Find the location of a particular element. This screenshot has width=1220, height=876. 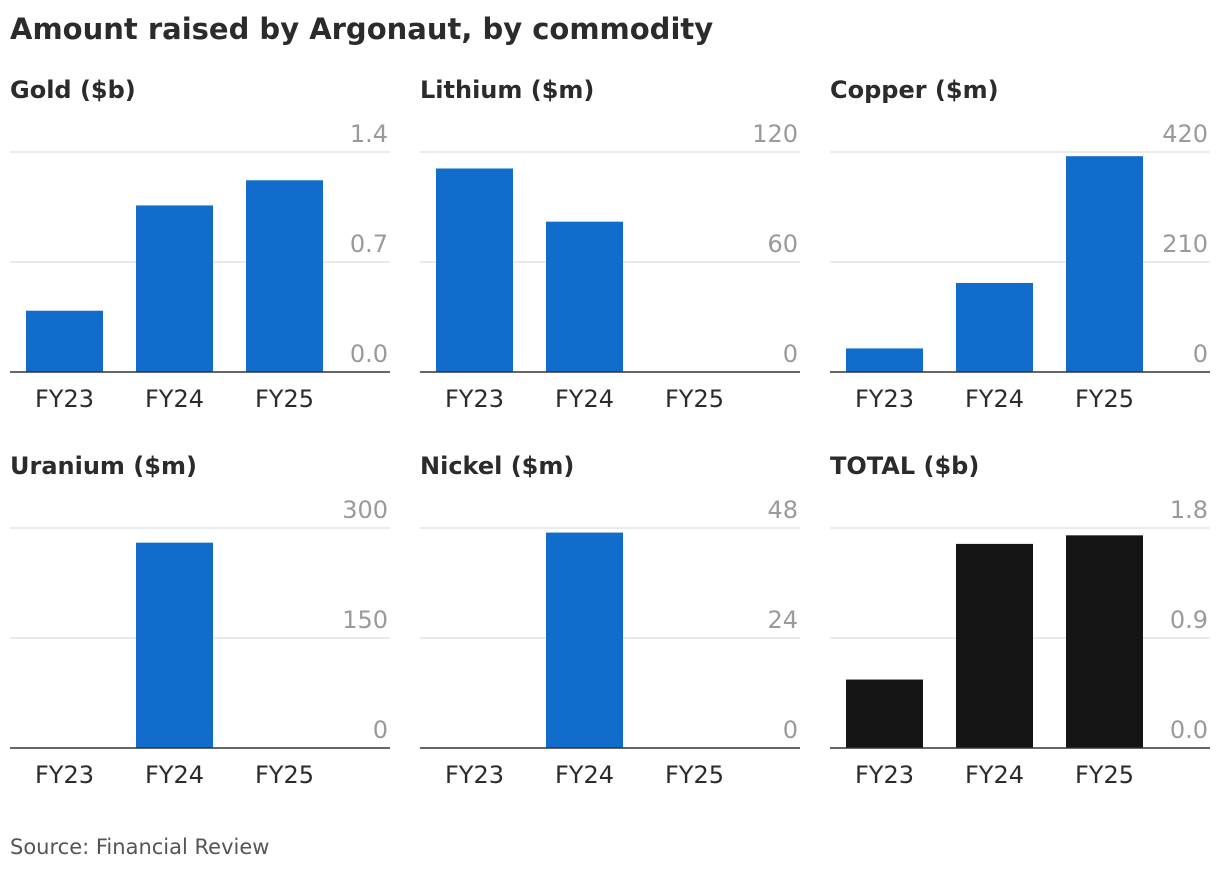

panel-title: Lithium ($m) is located at coordinates (507, 90).